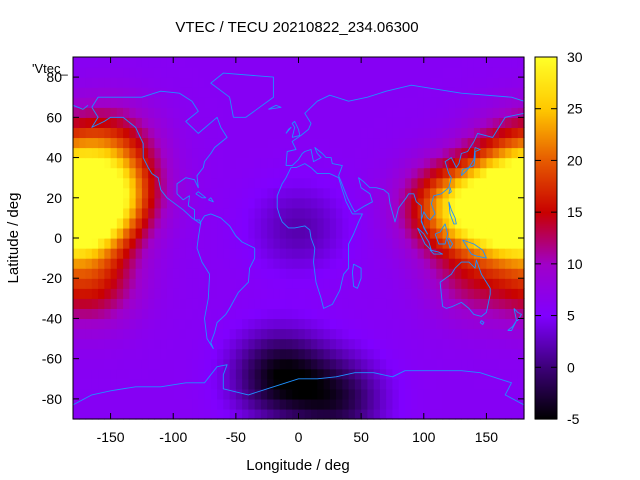 The height and width of the screenshot is (480, 640). I want to click on x-tick-label: 0, so click(299, 437).